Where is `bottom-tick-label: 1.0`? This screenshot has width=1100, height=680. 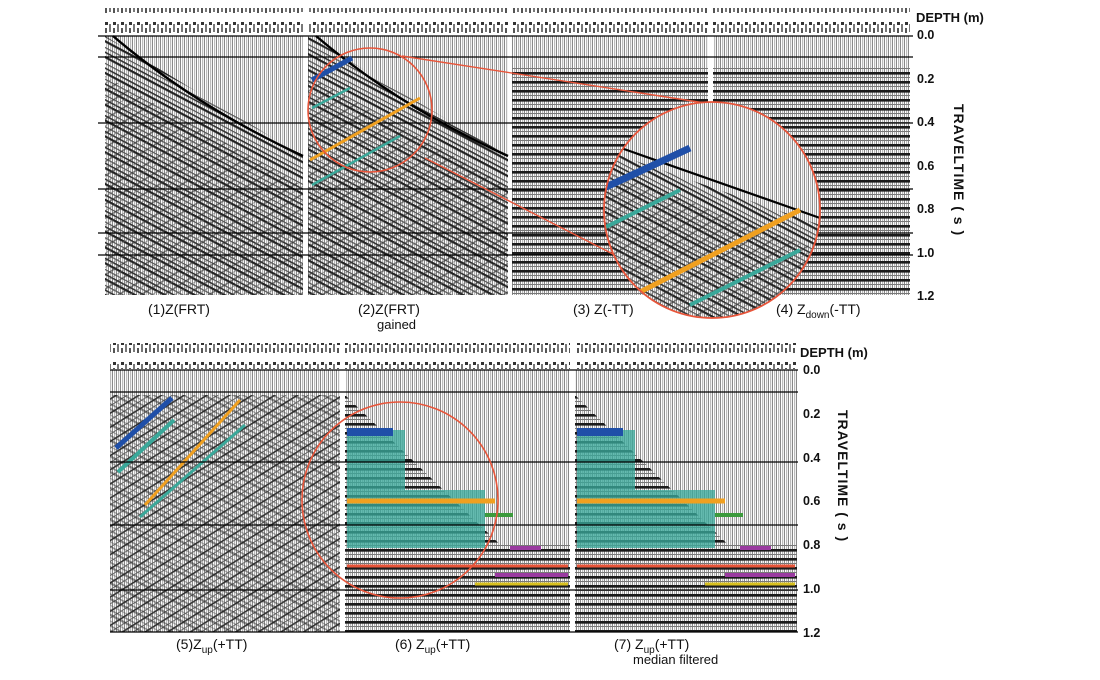 bottom-tick-label: 1.0 is located at coordinates (812, 589).